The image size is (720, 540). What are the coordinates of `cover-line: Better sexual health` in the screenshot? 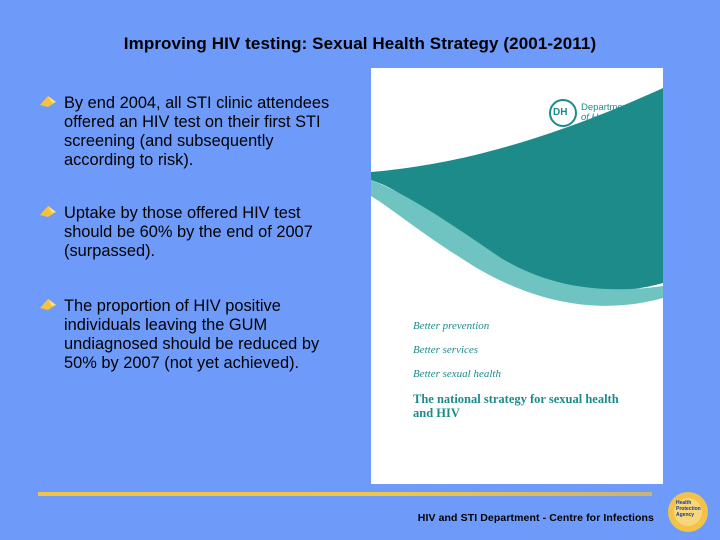 It's located at (457, 374).